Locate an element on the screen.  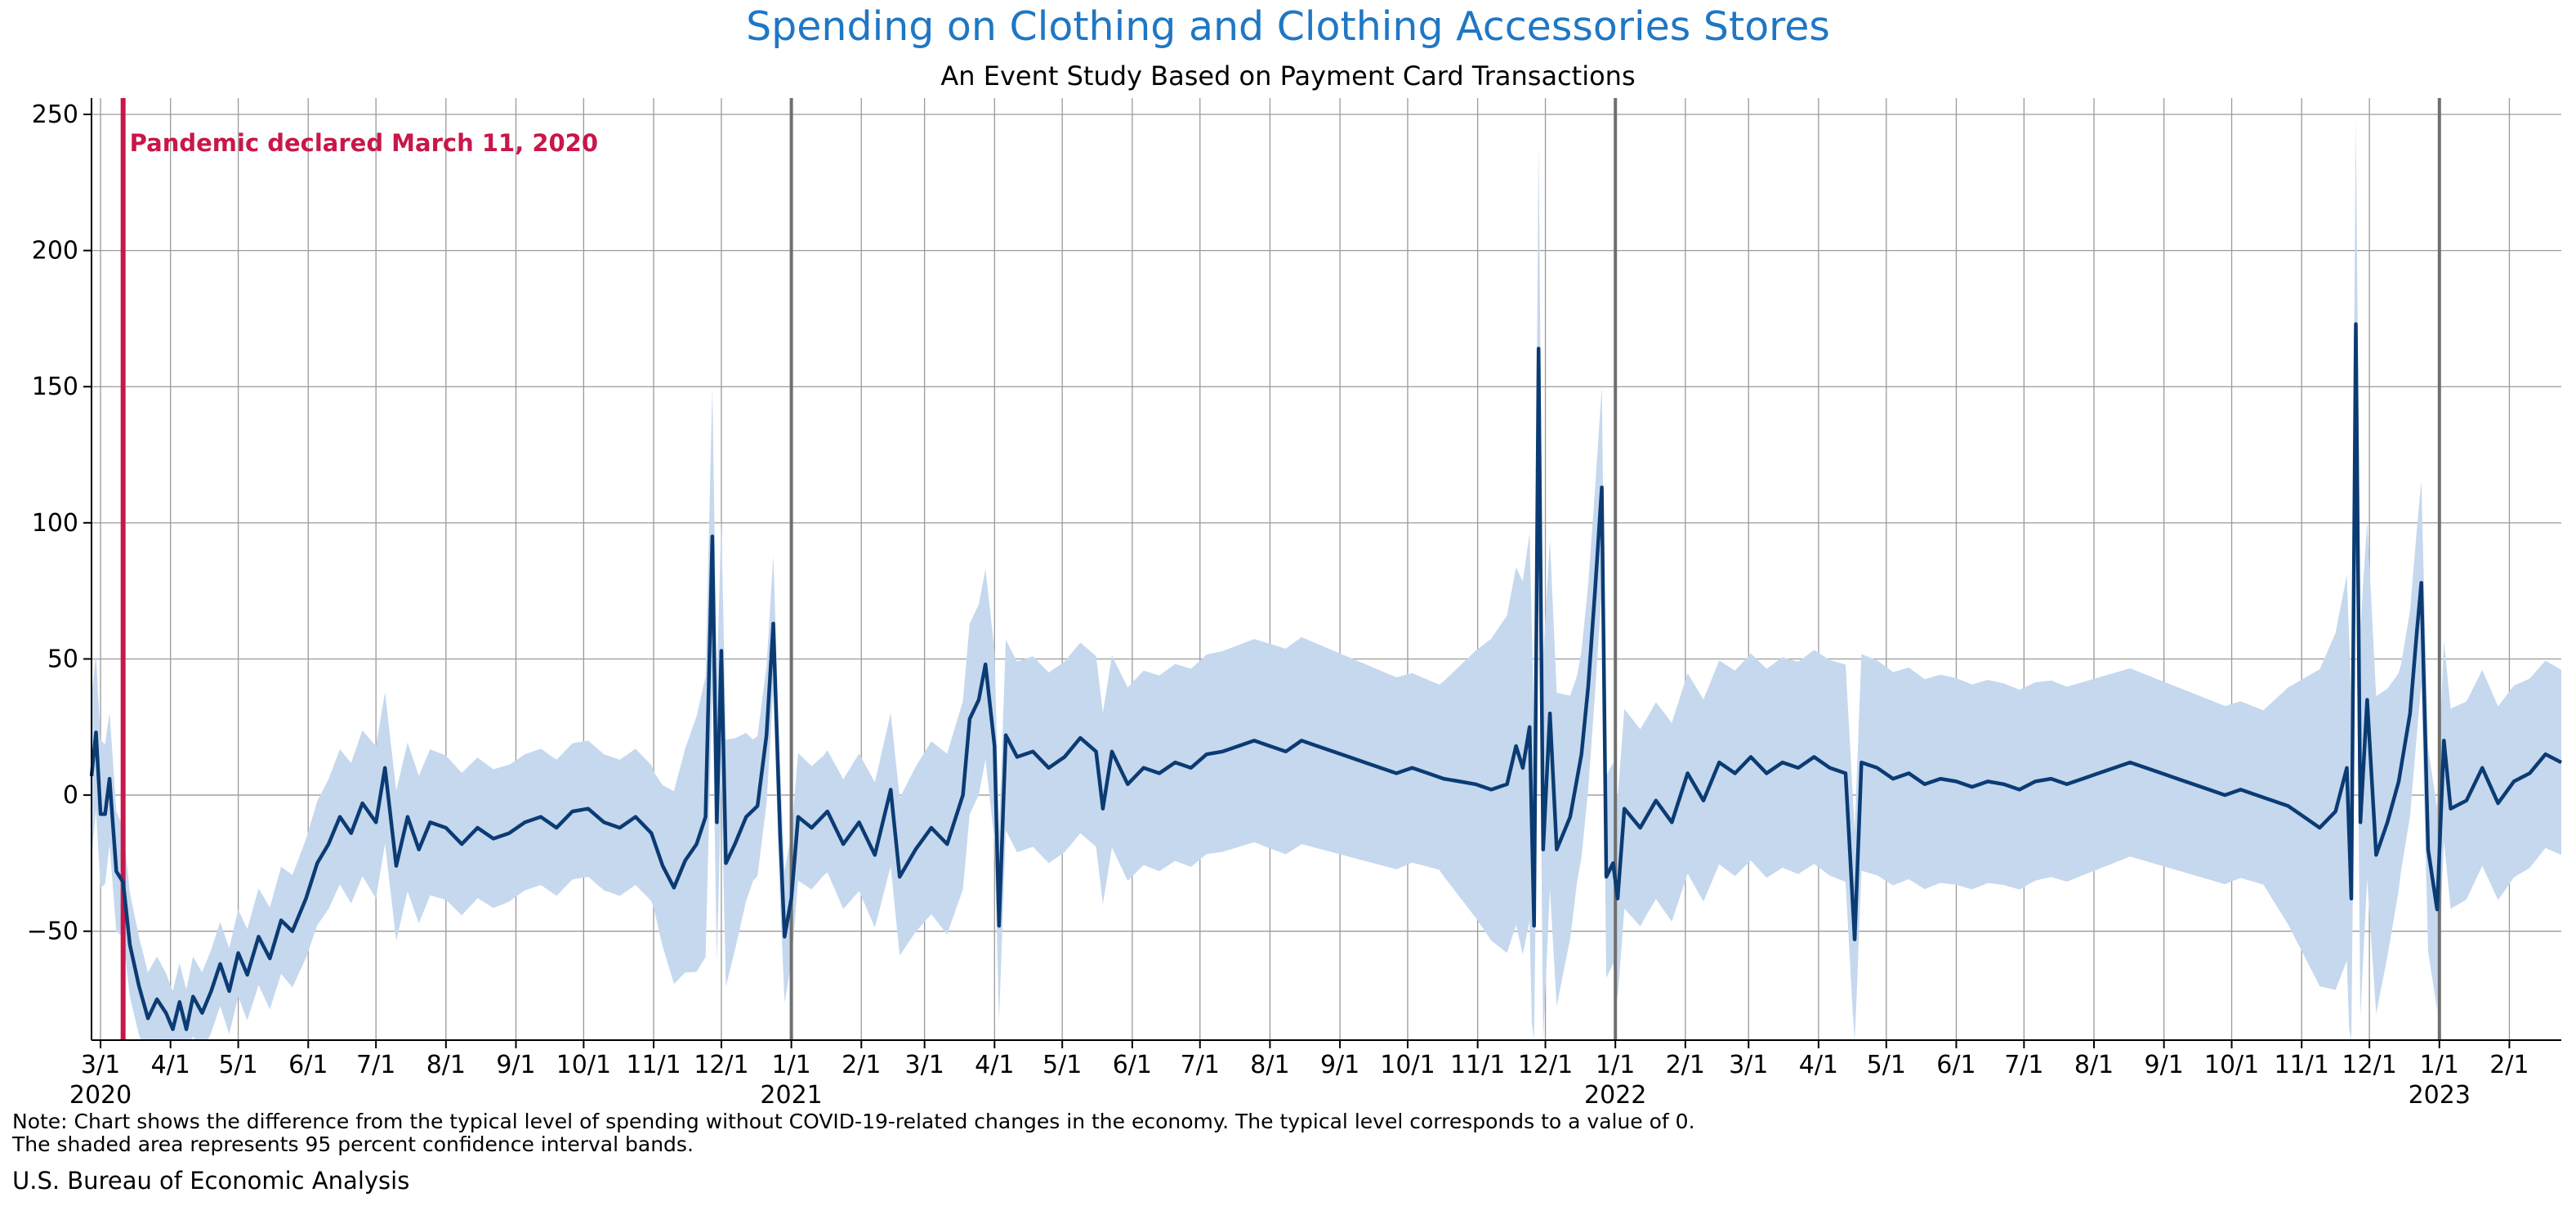
y-tick-label: 0 is located at coordinates (71, 795).